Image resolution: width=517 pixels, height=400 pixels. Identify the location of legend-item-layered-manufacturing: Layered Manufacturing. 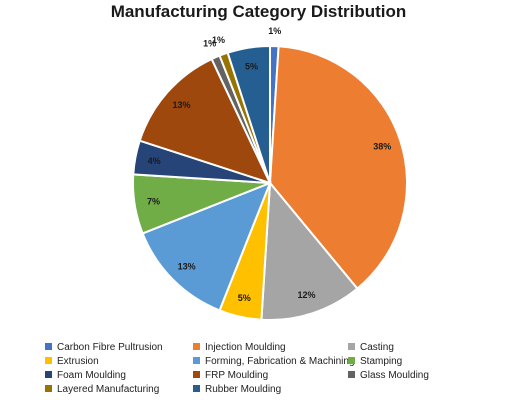
(102, 391).